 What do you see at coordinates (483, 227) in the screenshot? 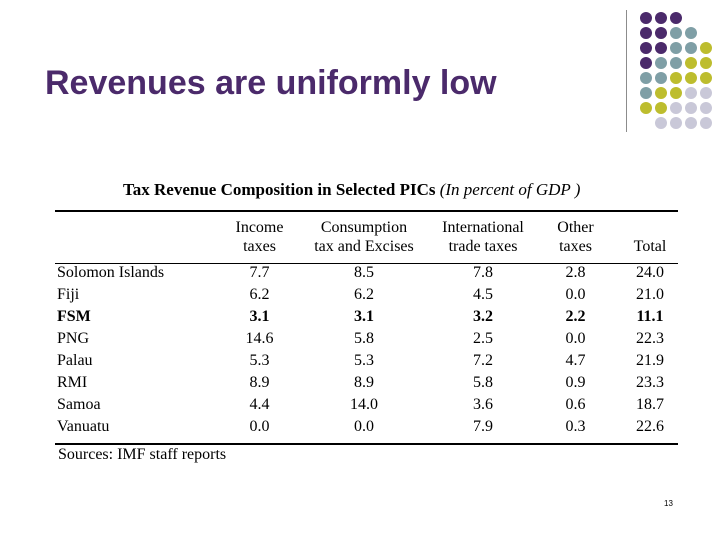
I see `header-line-1: International` at bounding box center [483, 227].